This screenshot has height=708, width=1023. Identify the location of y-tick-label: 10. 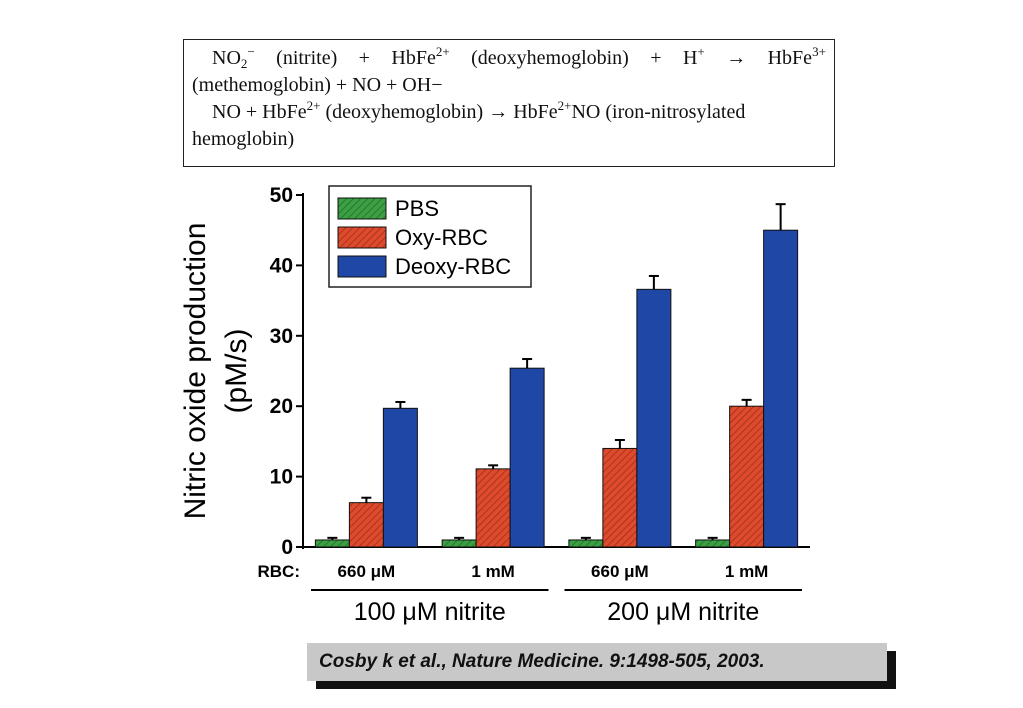
(281, 477).